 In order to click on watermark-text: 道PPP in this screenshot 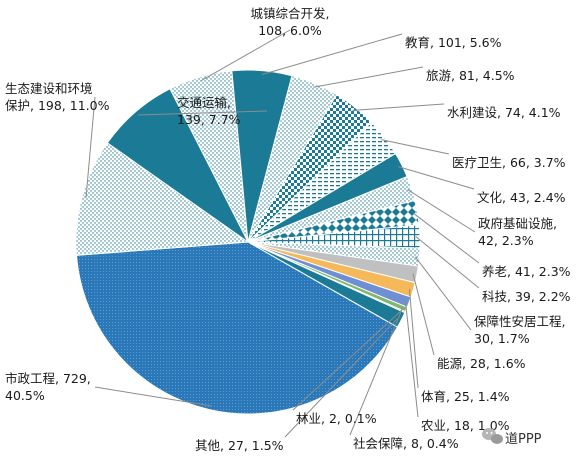, I will do `click(523, 439)`.